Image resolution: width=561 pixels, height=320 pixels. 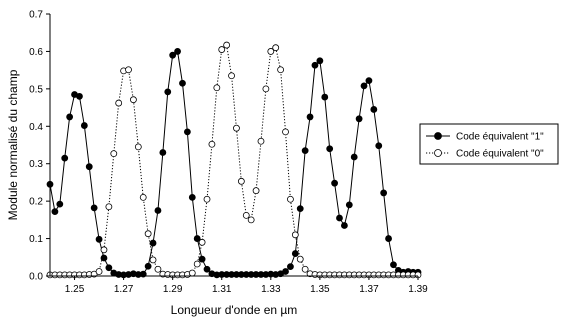 I want to click on x-tick-label: 1.25, so click(x=75, y=289).